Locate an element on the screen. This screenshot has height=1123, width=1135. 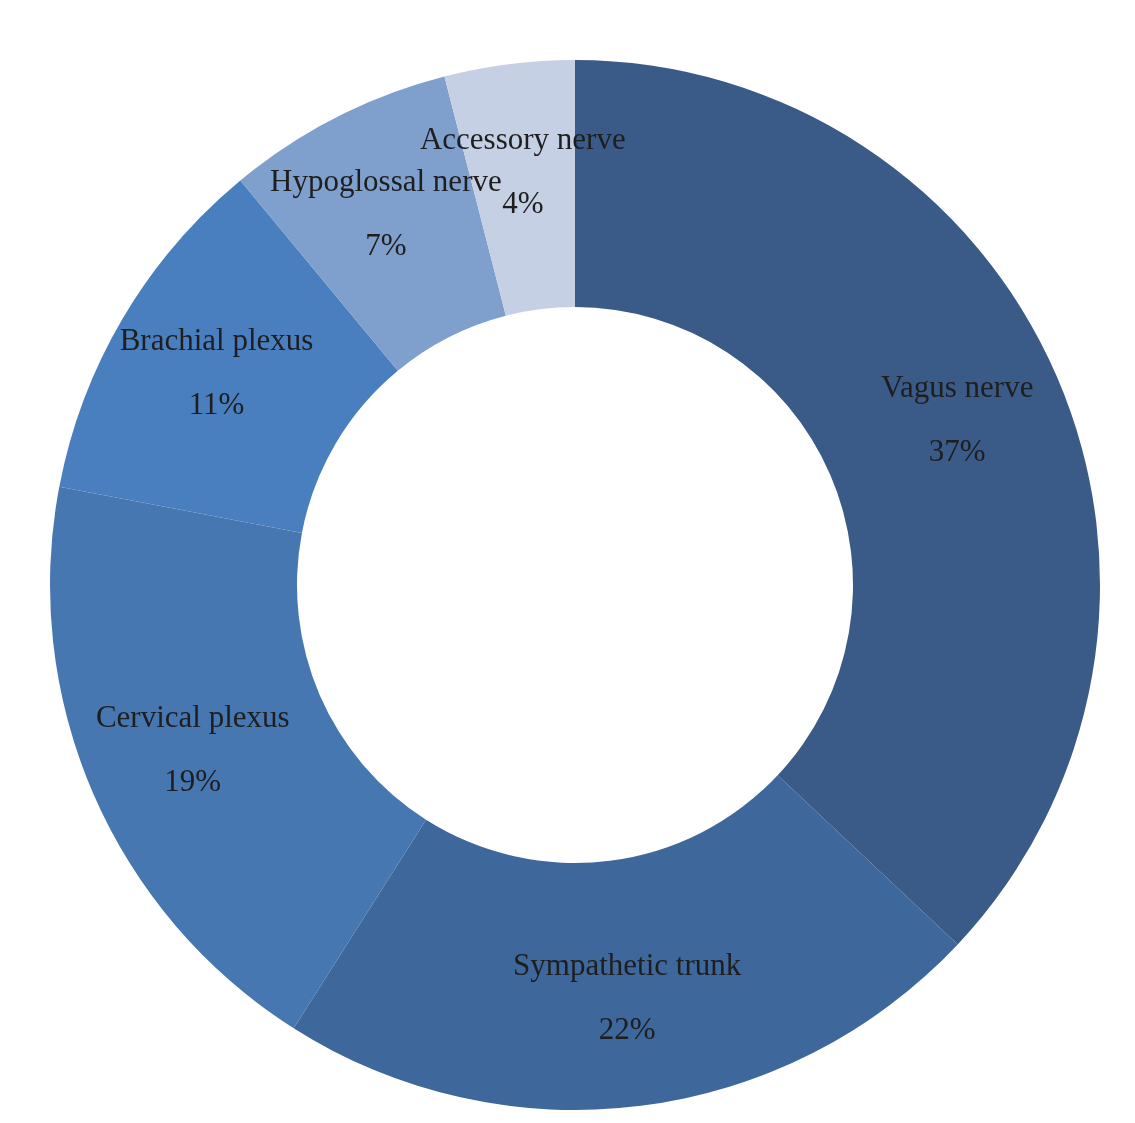
slice-label: Vagus nerve is located at coordinates (957, 386).